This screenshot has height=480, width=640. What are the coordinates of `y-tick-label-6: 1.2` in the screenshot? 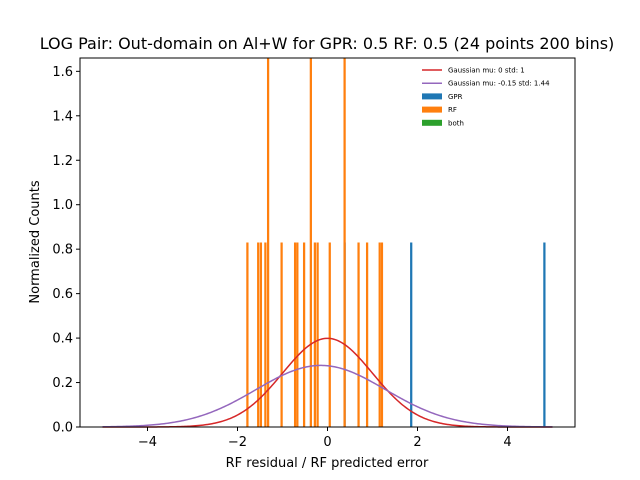 It's located at (62, 161).